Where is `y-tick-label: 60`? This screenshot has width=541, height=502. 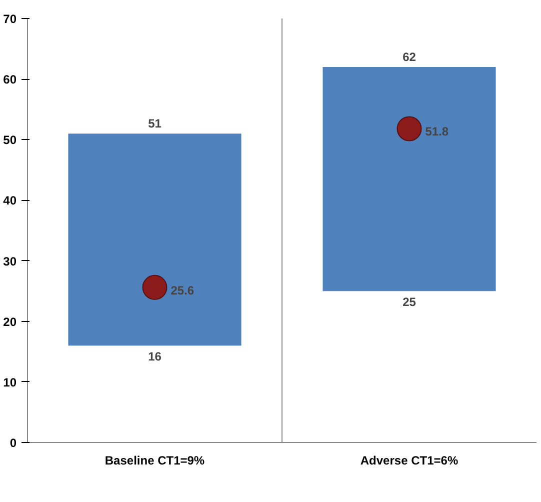 y-tick-label: 60 is located at coordinates (10, 79).